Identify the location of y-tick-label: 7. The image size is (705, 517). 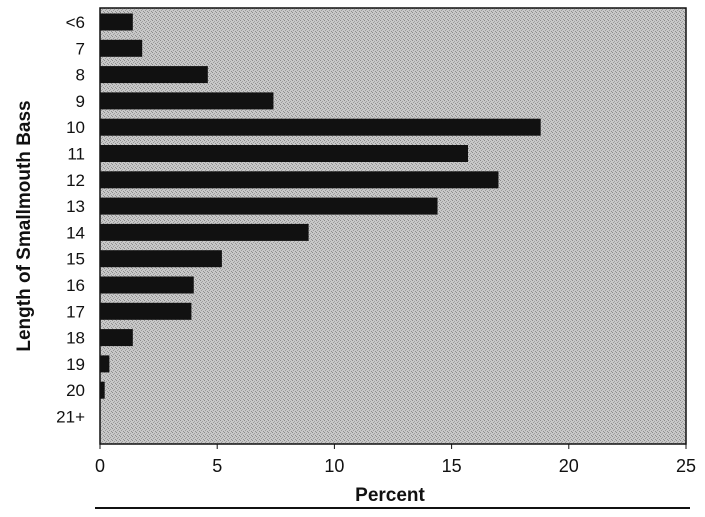
(80, 48).